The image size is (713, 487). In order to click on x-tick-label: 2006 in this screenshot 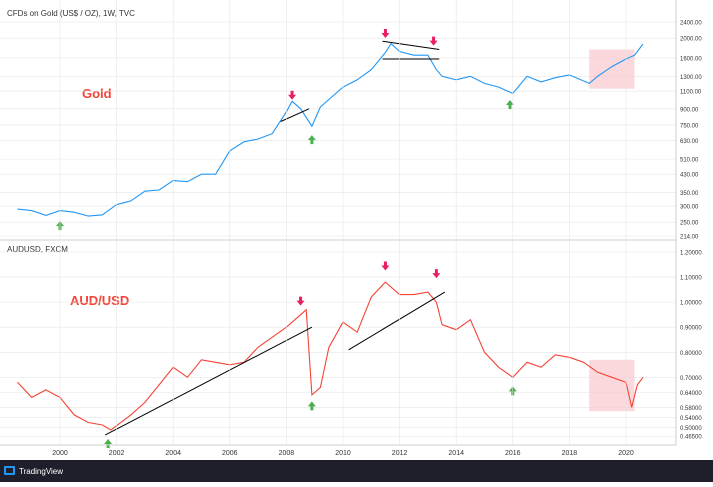, I will do `click(230, 453)`.